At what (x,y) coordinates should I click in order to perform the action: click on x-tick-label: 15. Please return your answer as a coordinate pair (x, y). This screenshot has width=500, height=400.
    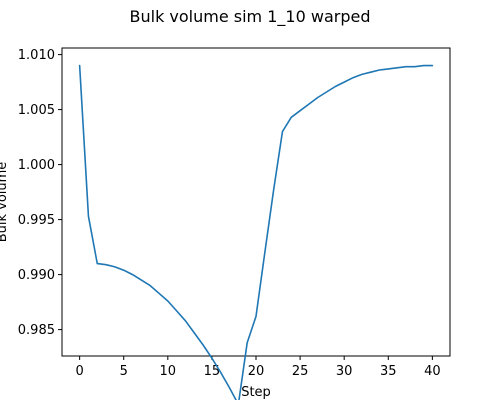
    Looking at the image, I should click on (212, 371).